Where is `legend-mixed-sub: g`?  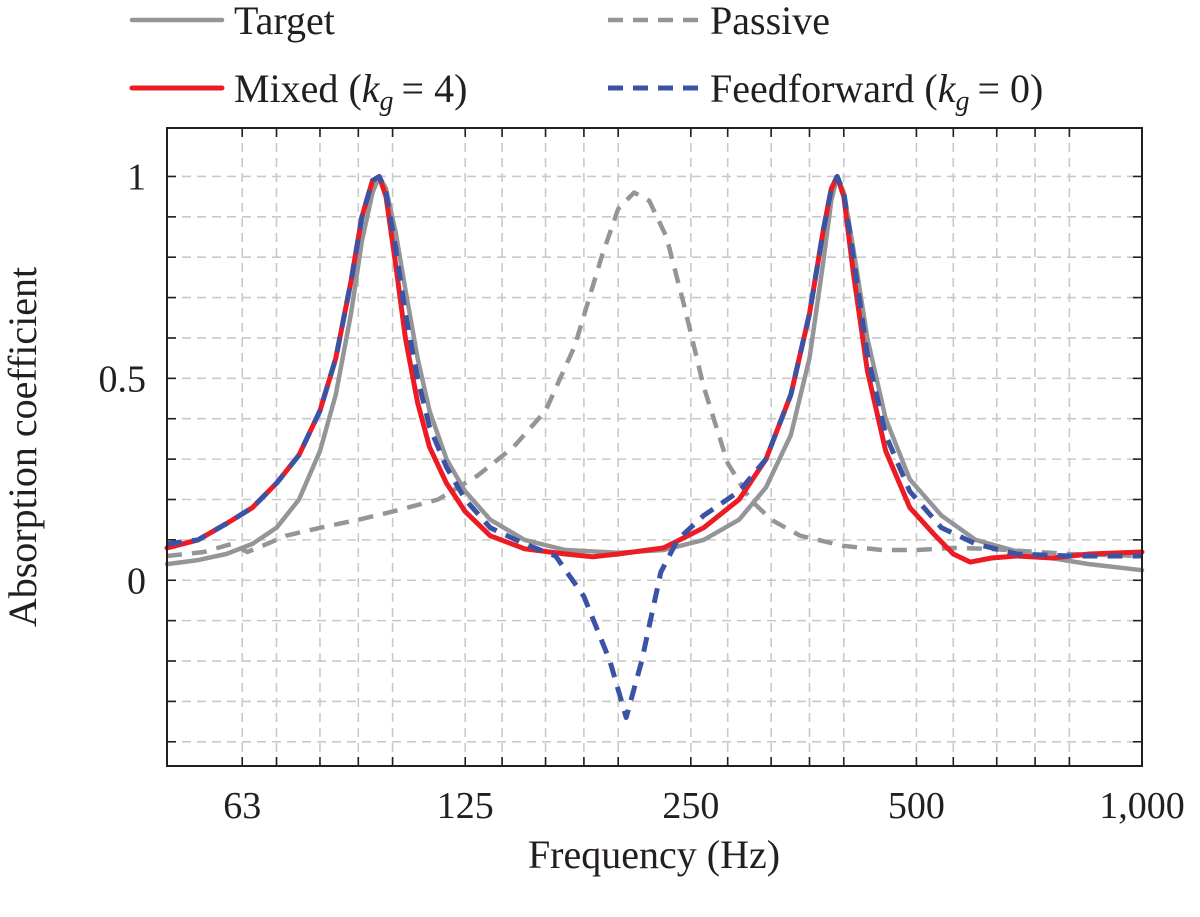
legend-mixed-sub: g is located at coordinates (387, 101).